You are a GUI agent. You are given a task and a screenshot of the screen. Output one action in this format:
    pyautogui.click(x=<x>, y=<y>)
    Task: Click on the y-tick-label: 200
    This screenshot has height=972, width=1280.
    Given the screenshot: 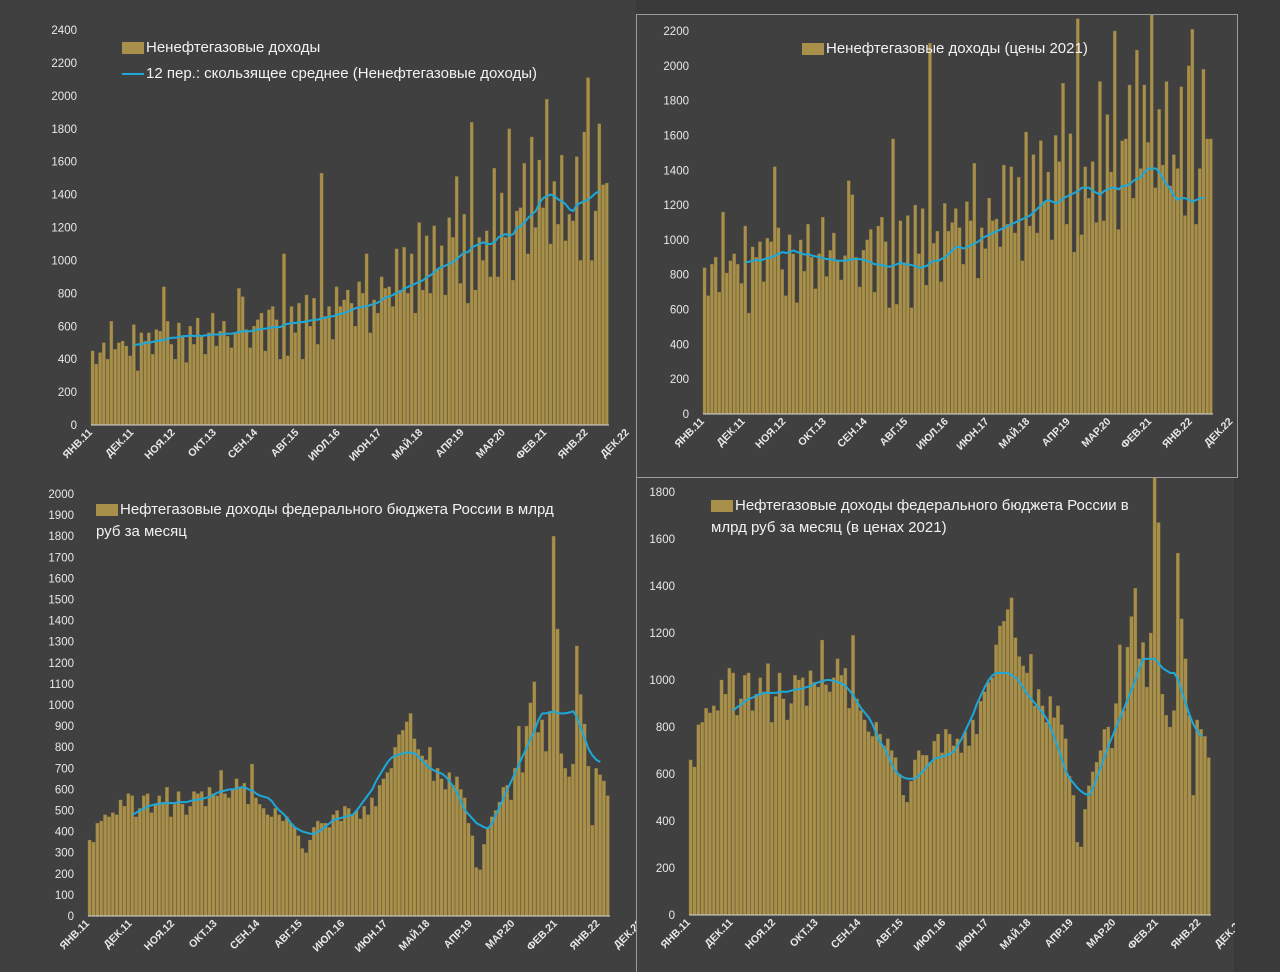 What is the action you would take?
    pyautogui.click(x=64, y=875)
    